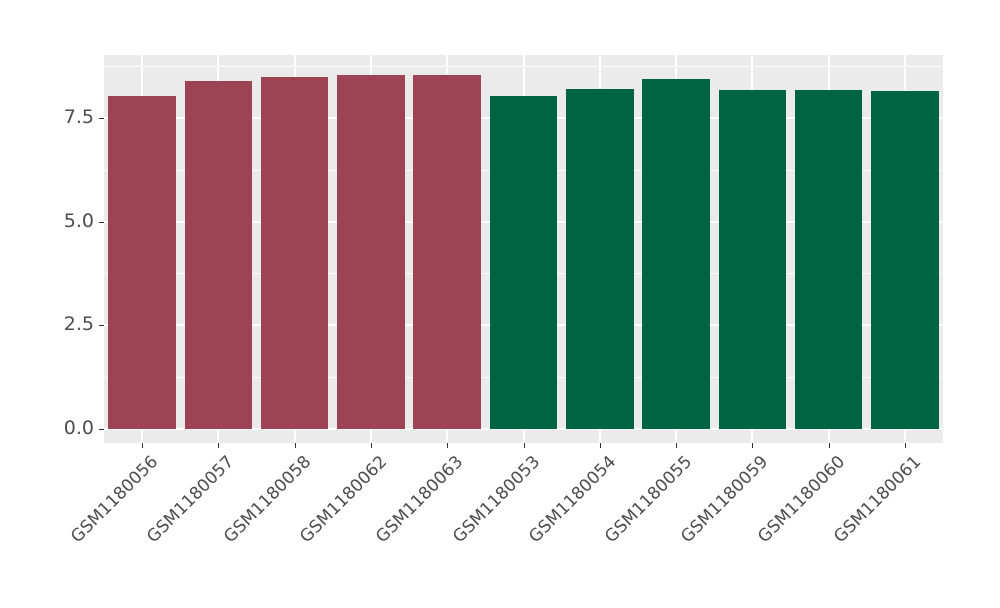  What do you see at coordinates (572, 499) in the screenshot?
I see `x-tick-label: GSM1180054` at bounding box center [572, 499].